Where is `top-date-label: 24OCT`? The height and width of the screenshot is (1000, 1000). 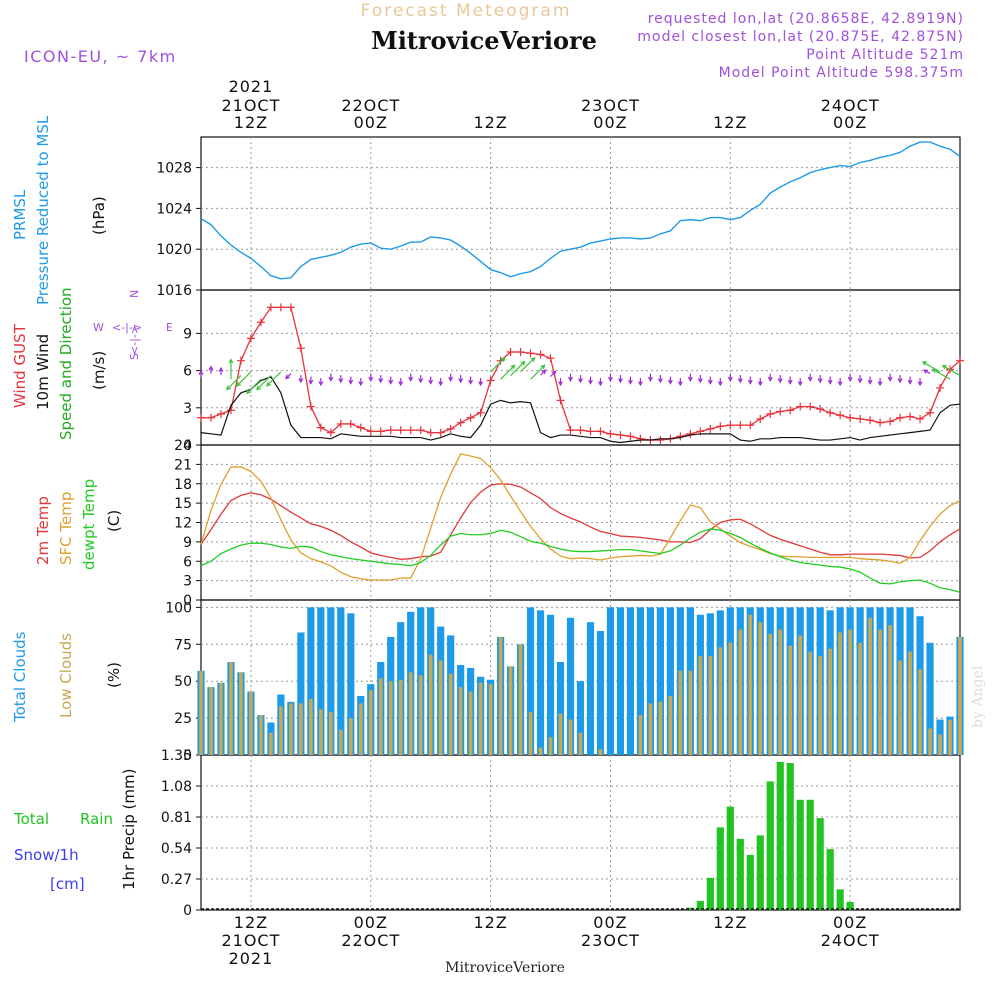
top-date-label: 24OCT is located at coordinates (850, 105).